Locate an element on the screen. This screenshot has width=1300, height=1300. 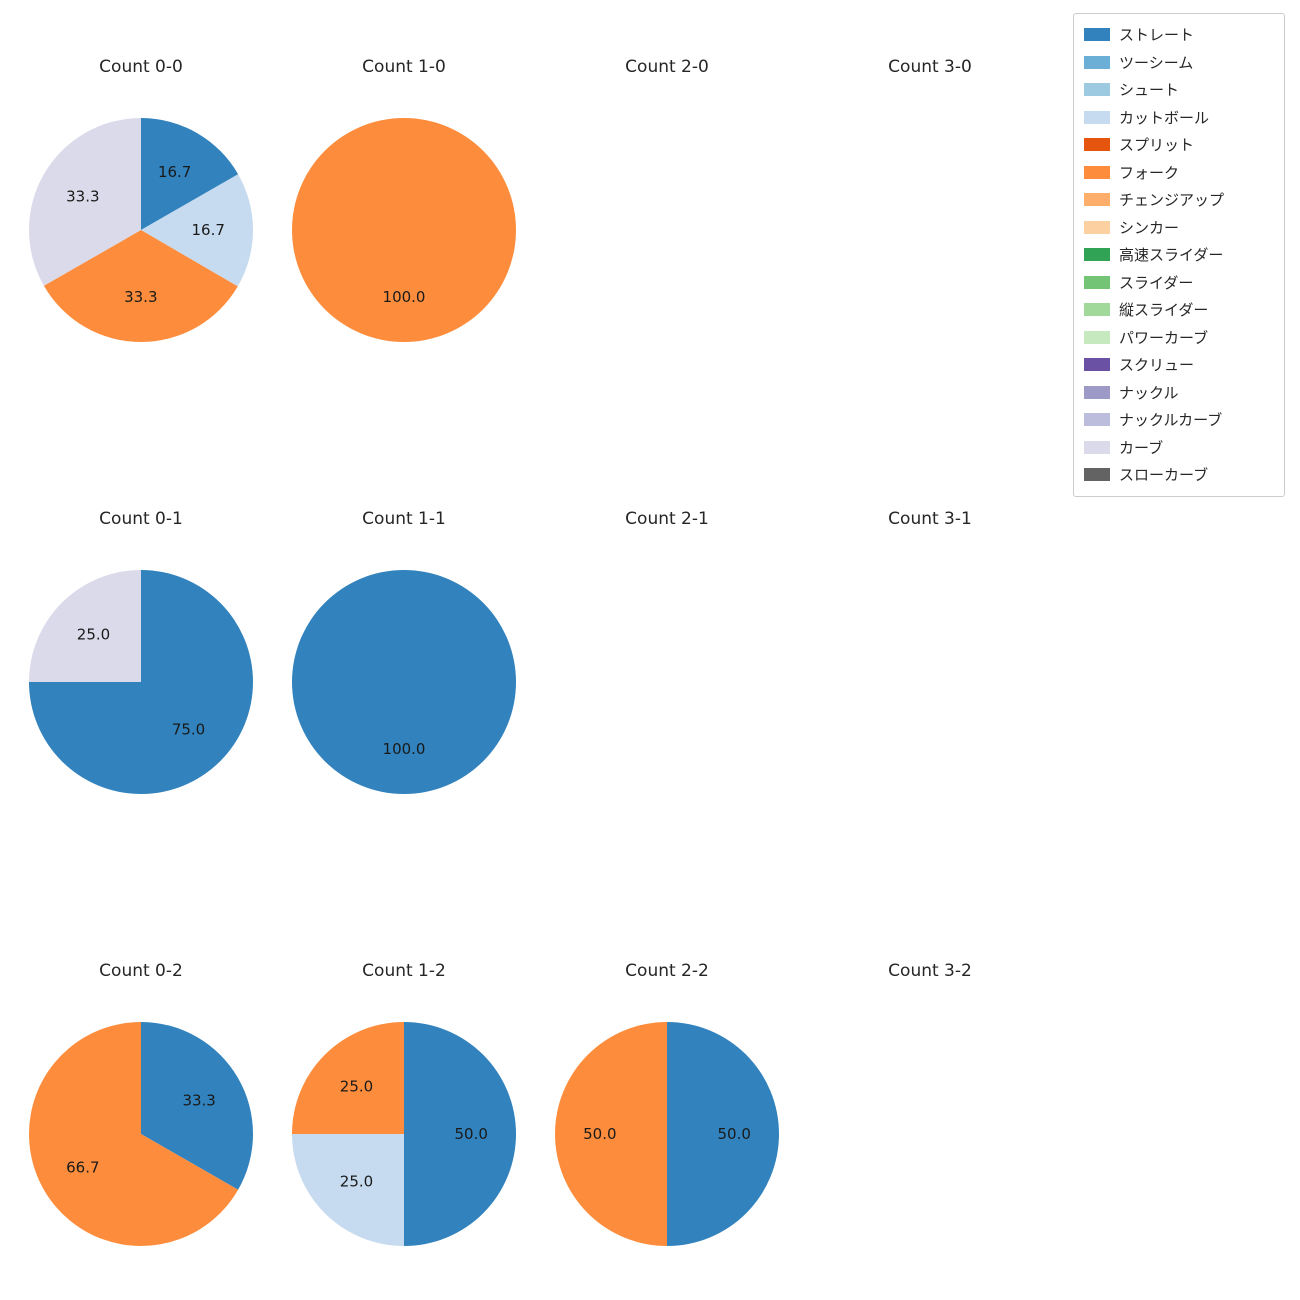
legend-item: シンカー is located at coordinates (1179, 228).